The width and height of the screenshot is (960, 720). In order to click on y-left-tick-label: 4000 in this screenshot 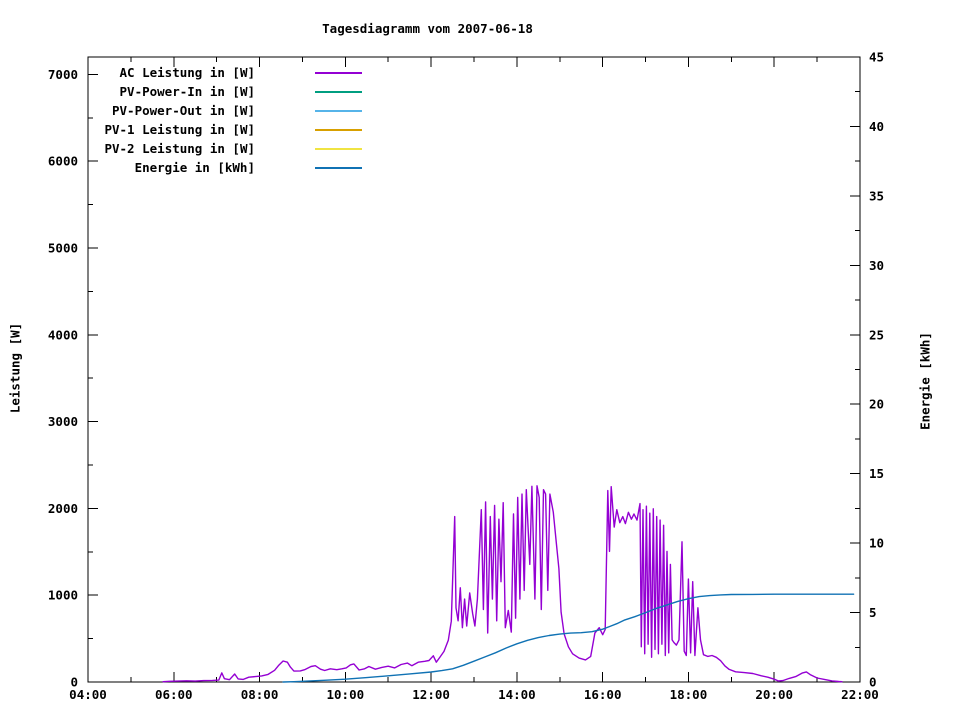, I will do `click(63, 334)`.